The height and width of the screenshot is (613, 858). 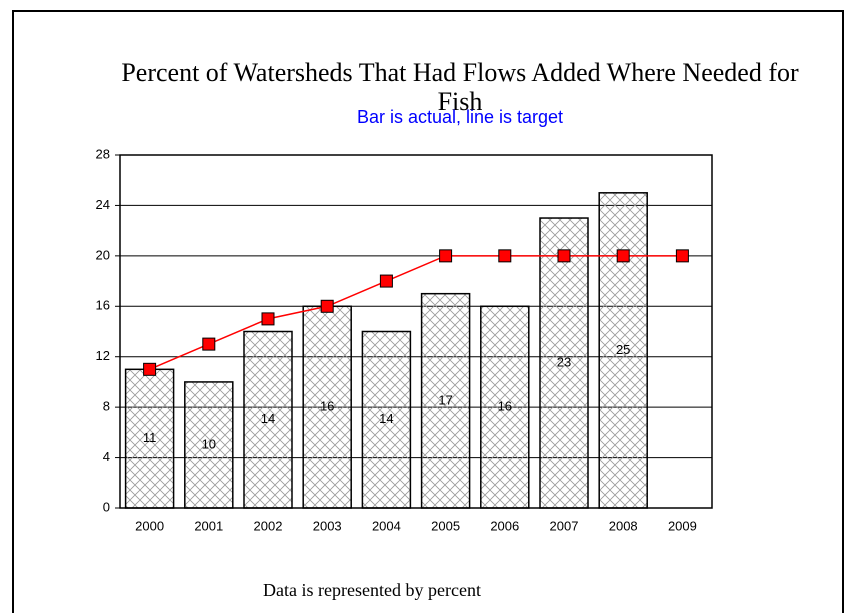 What do you see at coordinates (372, 590) in the screenshot?
I see `chart-note: Data is represented by percent` at bounding box center [372, 590].